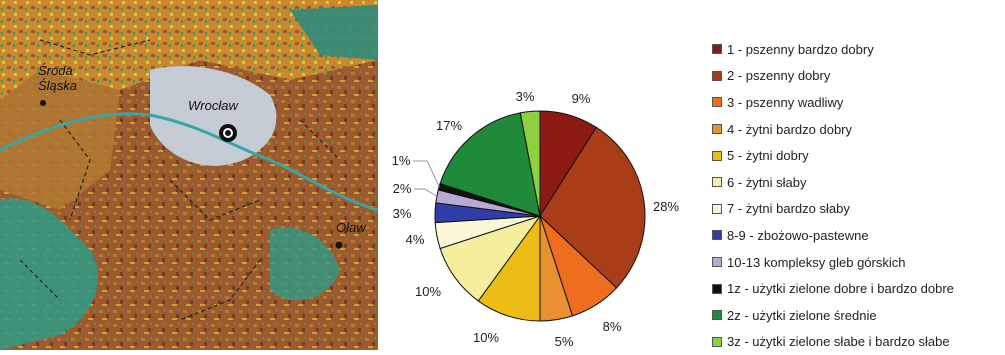 The width and height of the screenshot is (1005, 355). What do you see at coordinates (816, 262) in the screenshot?
I see `legend-label: 10-13 kompleksy gleb górskich` at bounding box center [816, 262].